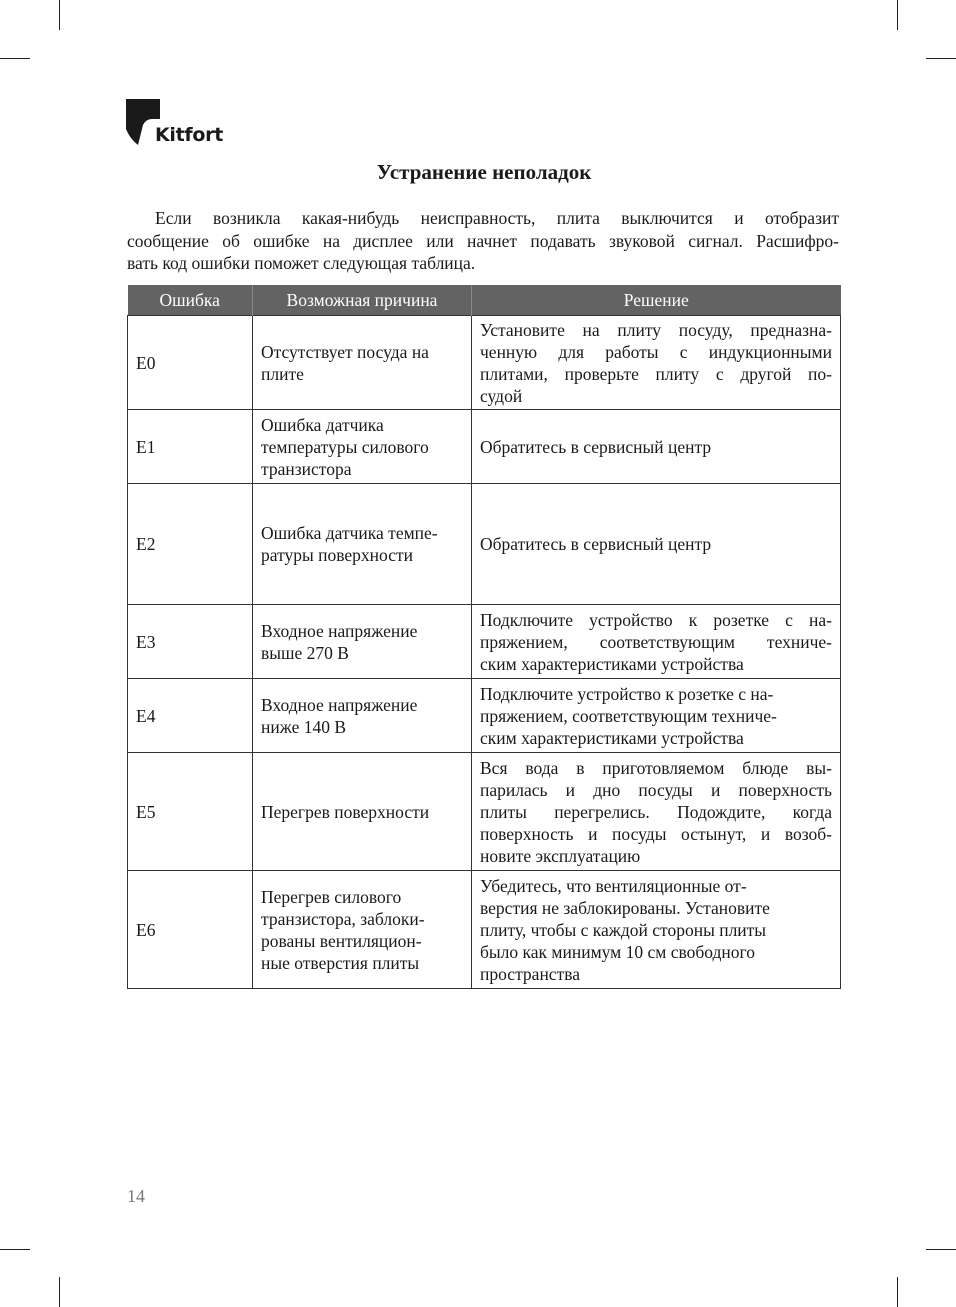 Image resolution: width=956 pixels, height=1307 pixels. Describe the element at coordinates (341, 940) in the screenshot. I see `cell-line: рованы вентиляцион-` at that location.